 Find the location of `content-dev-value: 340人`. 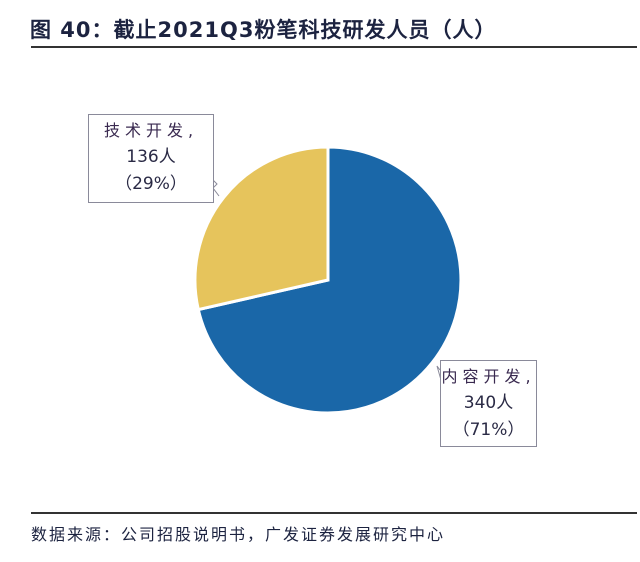

content-dev-value: 340人 is located at coordinates (488, 403).